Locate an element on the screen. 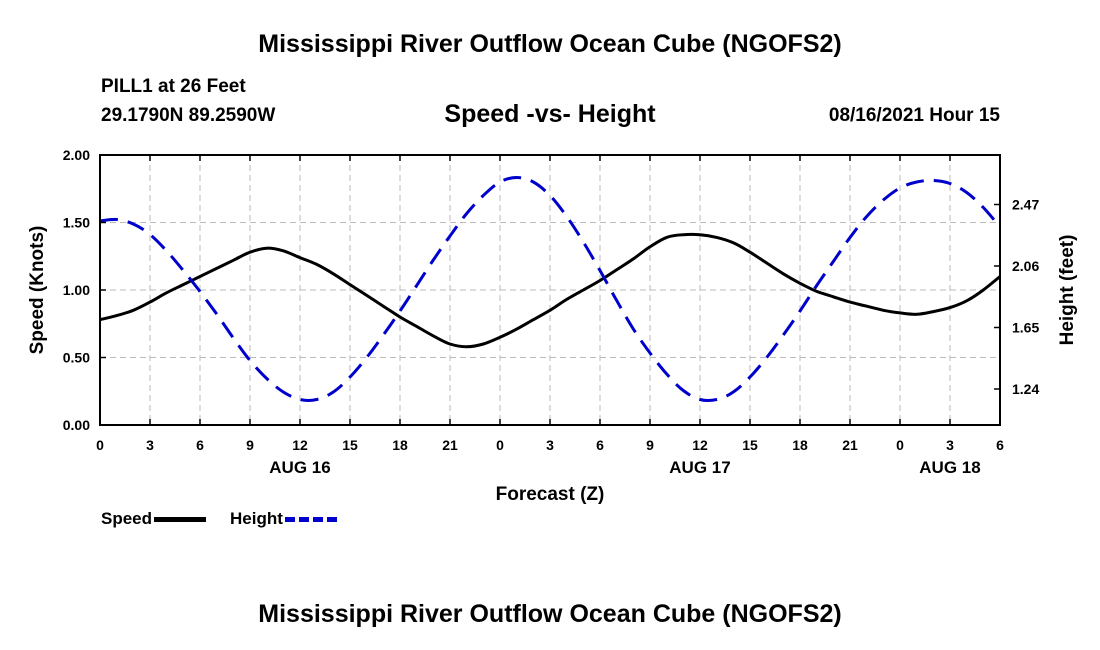 This screenshot has width=1100, height=650. legend-speed: Speed is located at coordinates (154, 519).